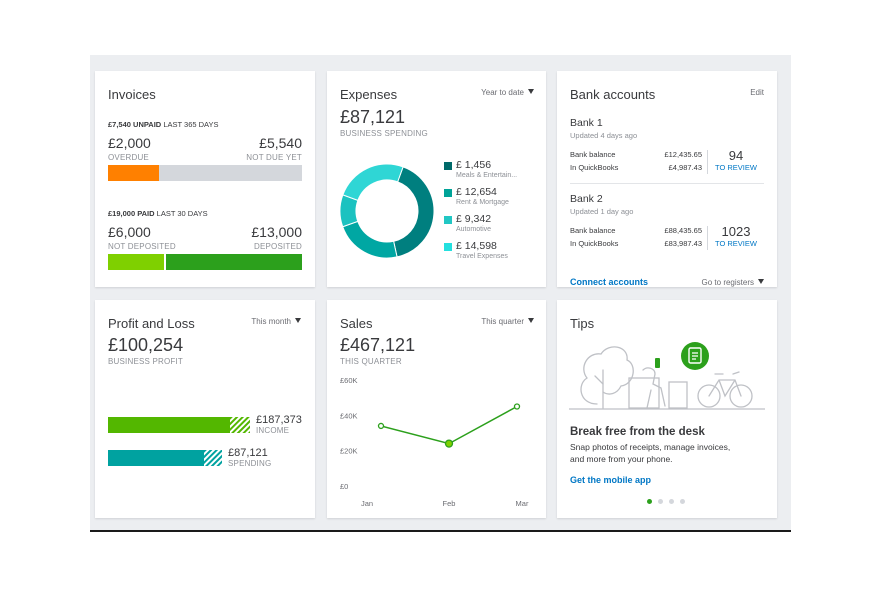 The image size is (882, 597). What do you see at coordinates (250, 463) in the screenshot?
I see `spending-label: SPENDING` at bounding box center [250, 463].